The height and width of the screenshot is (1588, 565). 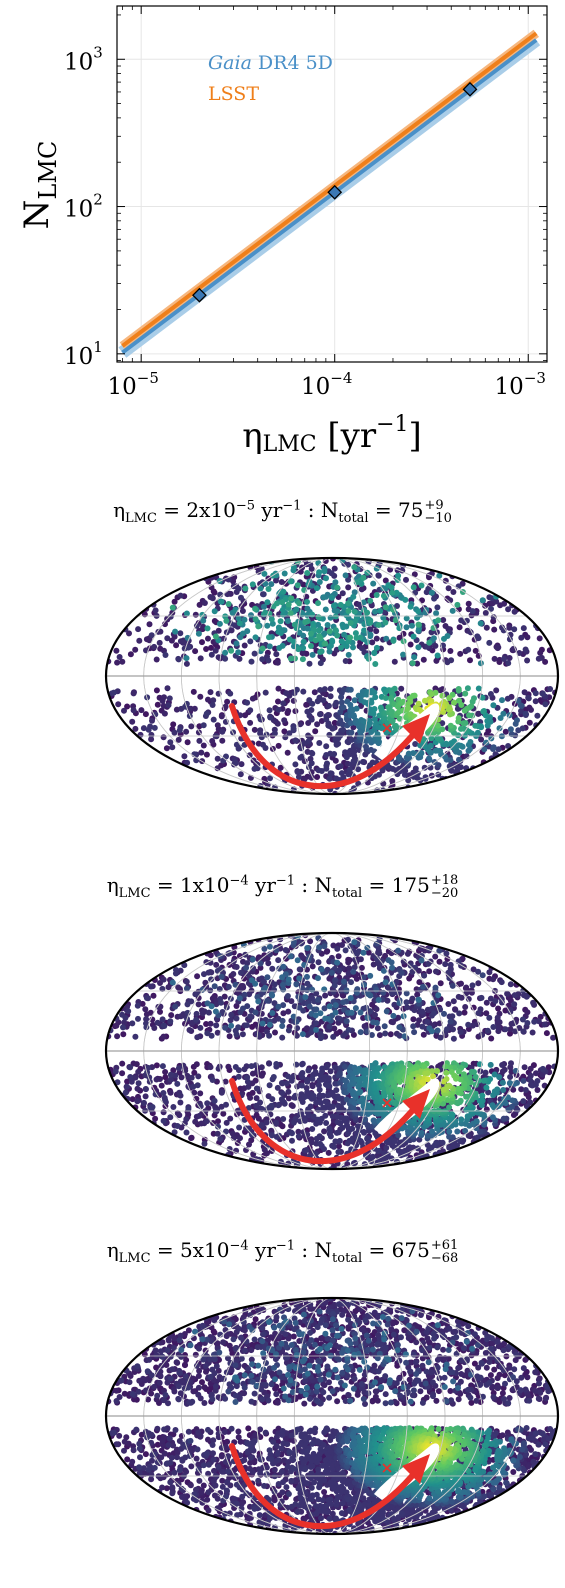 I want to click on eta-sub: LMC, so click(x=135, y=893).